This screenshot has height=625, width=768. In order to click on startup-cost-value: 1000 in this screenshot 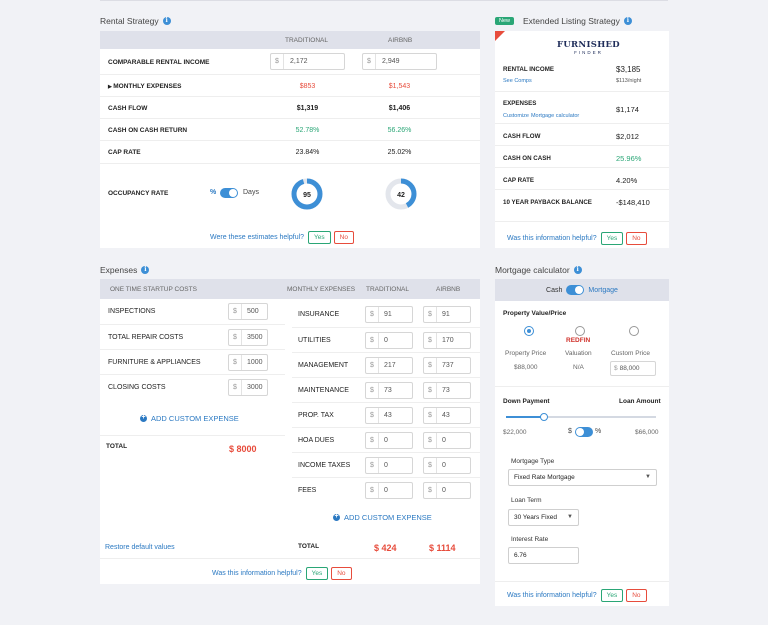, I will do `click(255, 362)`.